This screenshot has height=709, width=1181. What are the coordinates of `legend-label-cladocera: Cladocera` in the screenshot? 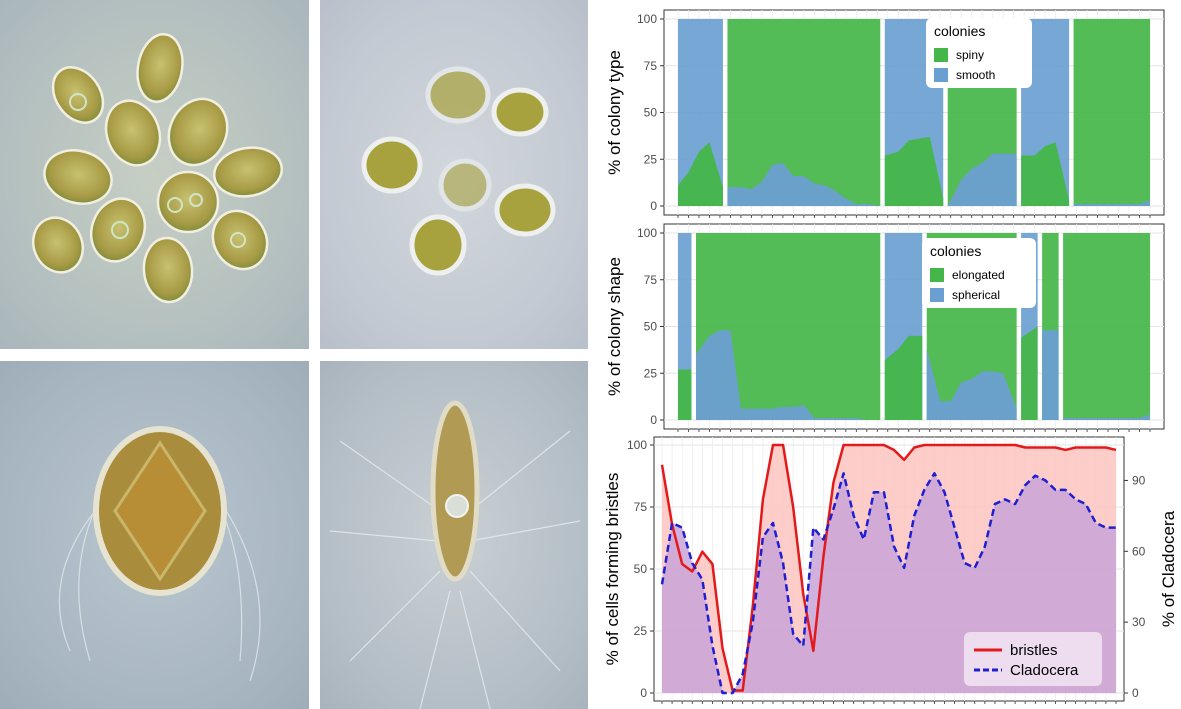 It's located at (1044, 670).